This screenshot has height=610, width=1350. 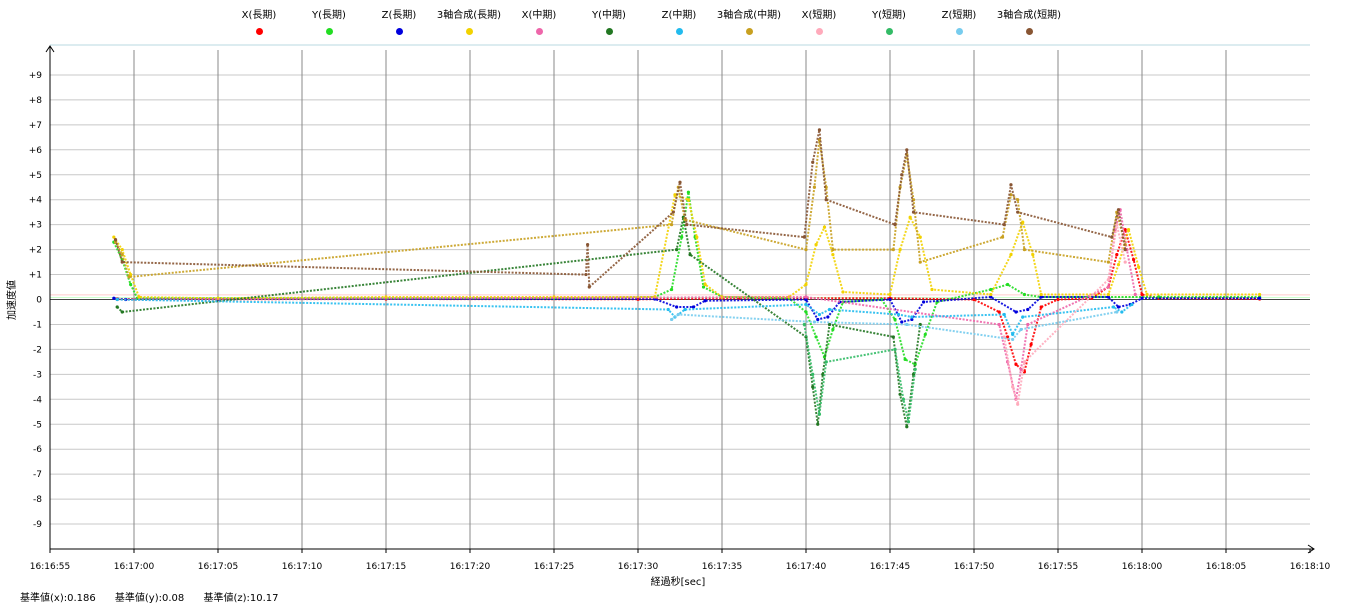 I want to click on x-tick-label: 16:17:20, so click(x=470, y=567).